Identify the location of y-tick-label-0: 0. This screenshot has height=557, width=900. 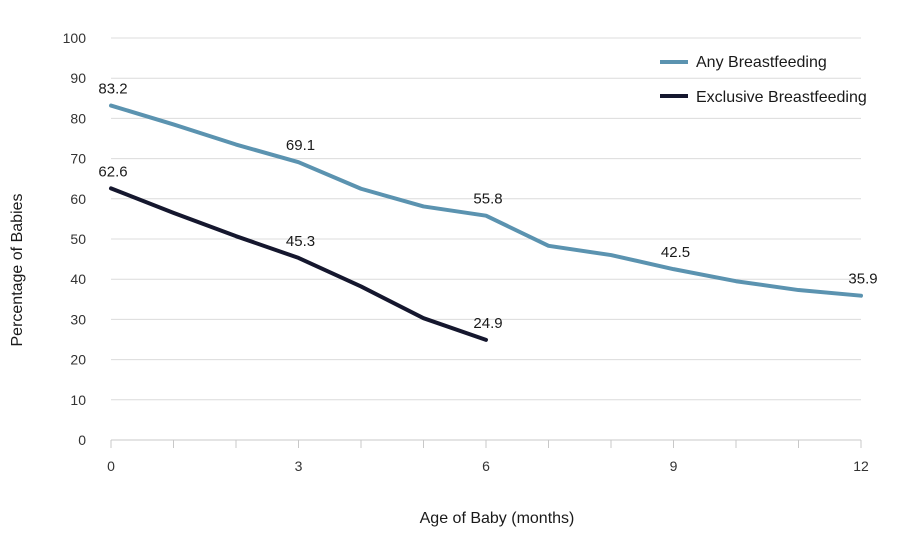
(82, 440).